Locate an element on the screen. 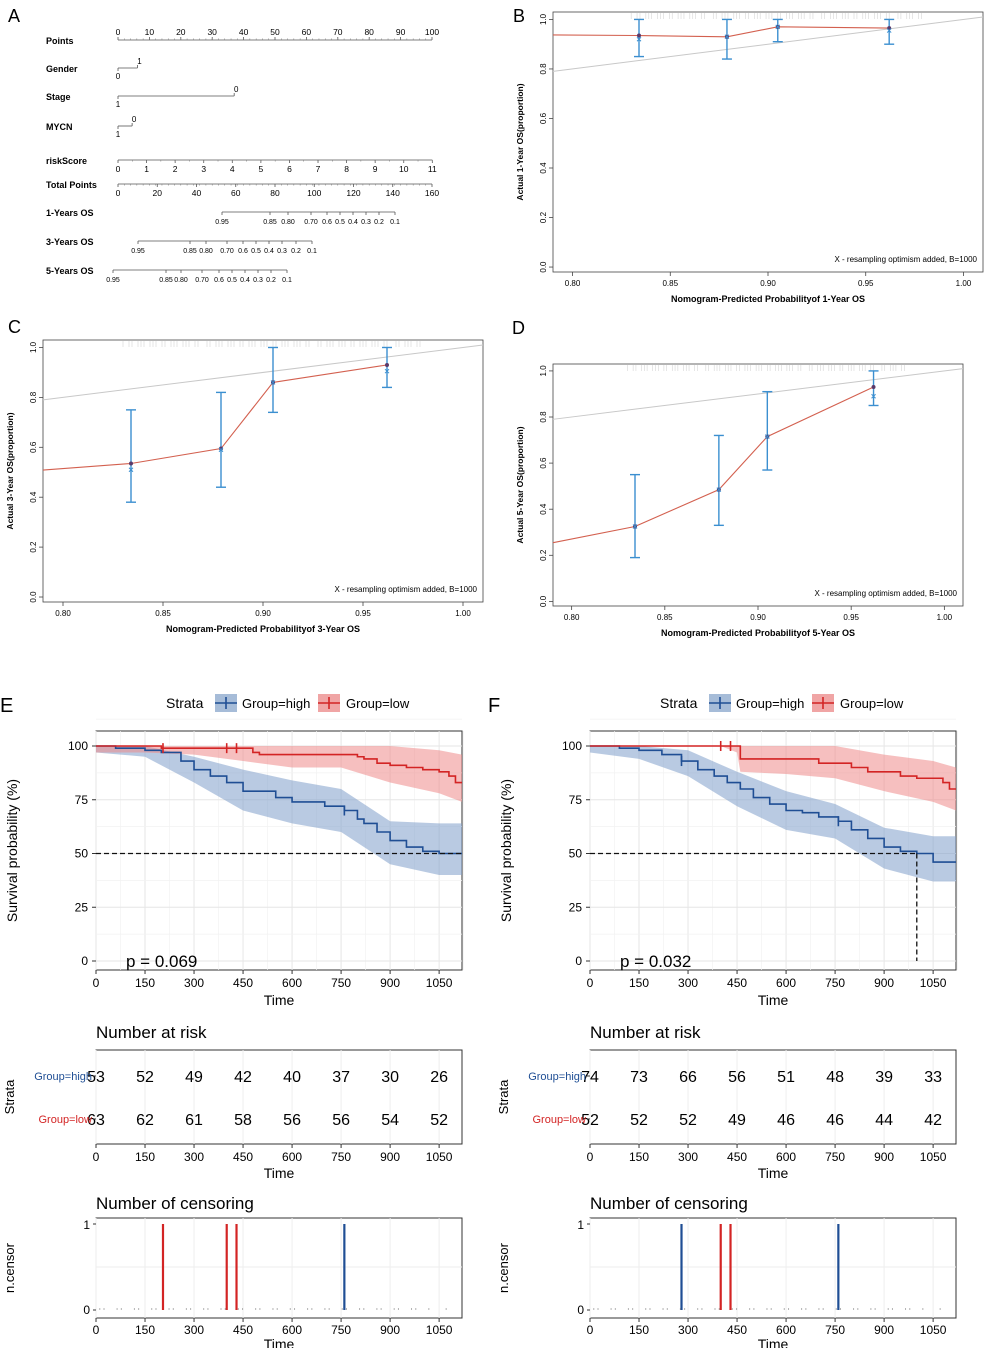  censor-x-tick-label: 450 is located at coordinates (737, 1330).